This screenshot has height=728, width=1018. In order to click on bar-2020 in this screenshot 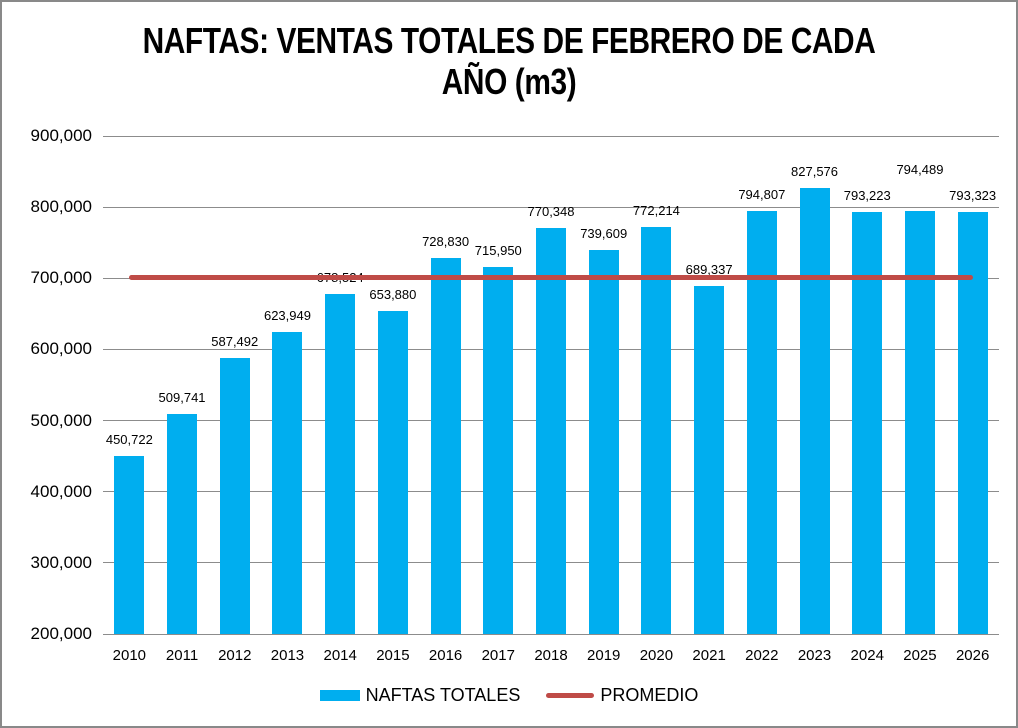, I will do `click(656, 430)`.